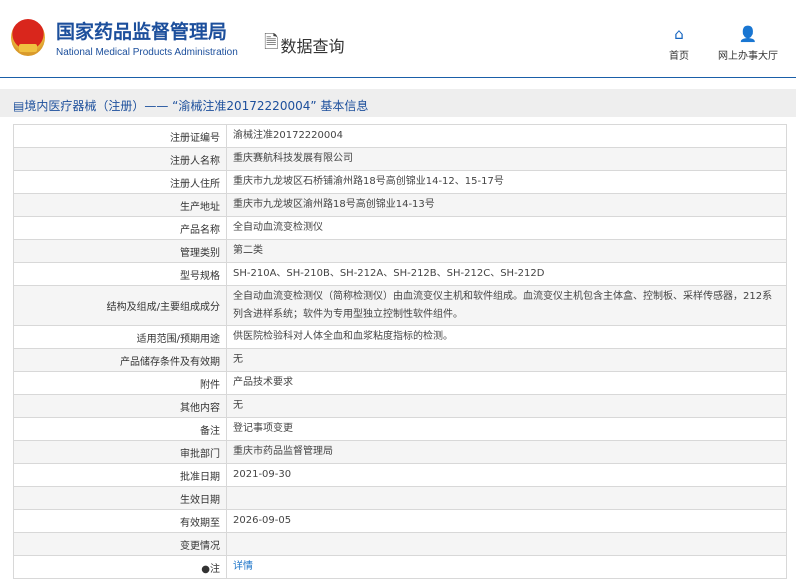 Image resolution: width=796 pixels, height=583 pixels. What do you see at coordinates (120, 274) in the screenshot?
I see `field-label: 型号规格` at bounding box center [120, 274].